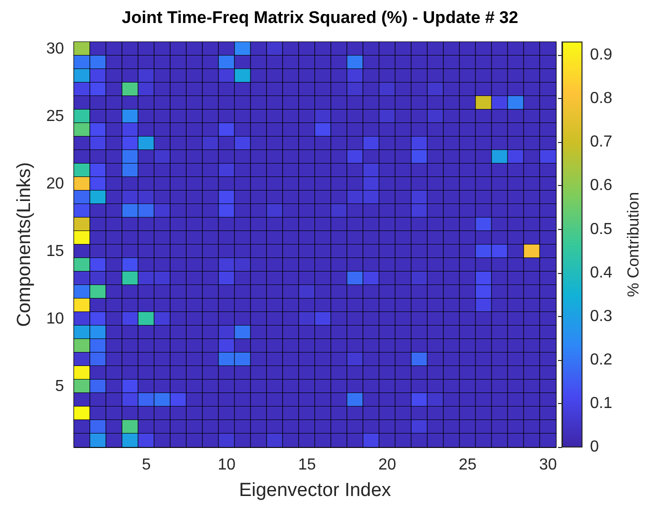  I want to click on color-bar-label: 0.4, so click(601, 273).